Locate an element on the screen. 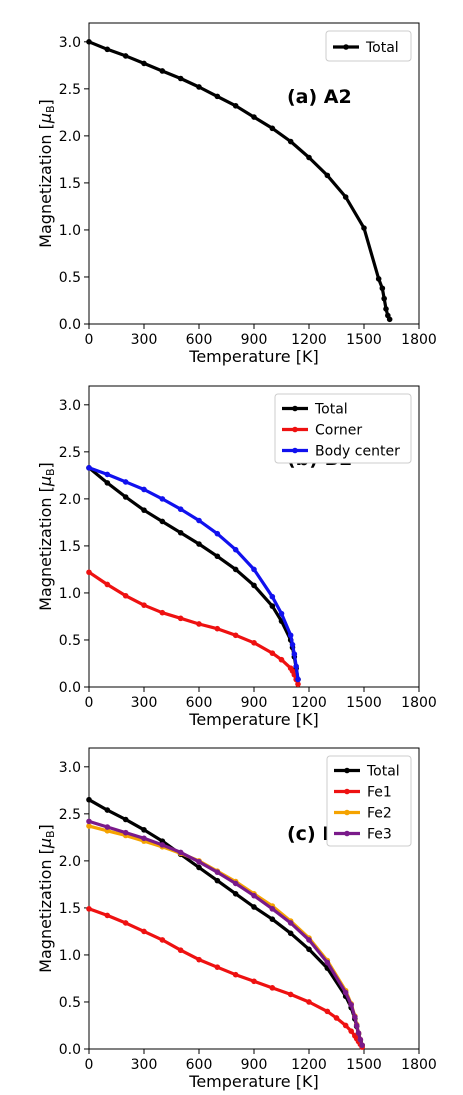 The image size is (463, 1095). legend-box is located at coordinates (368, 46).